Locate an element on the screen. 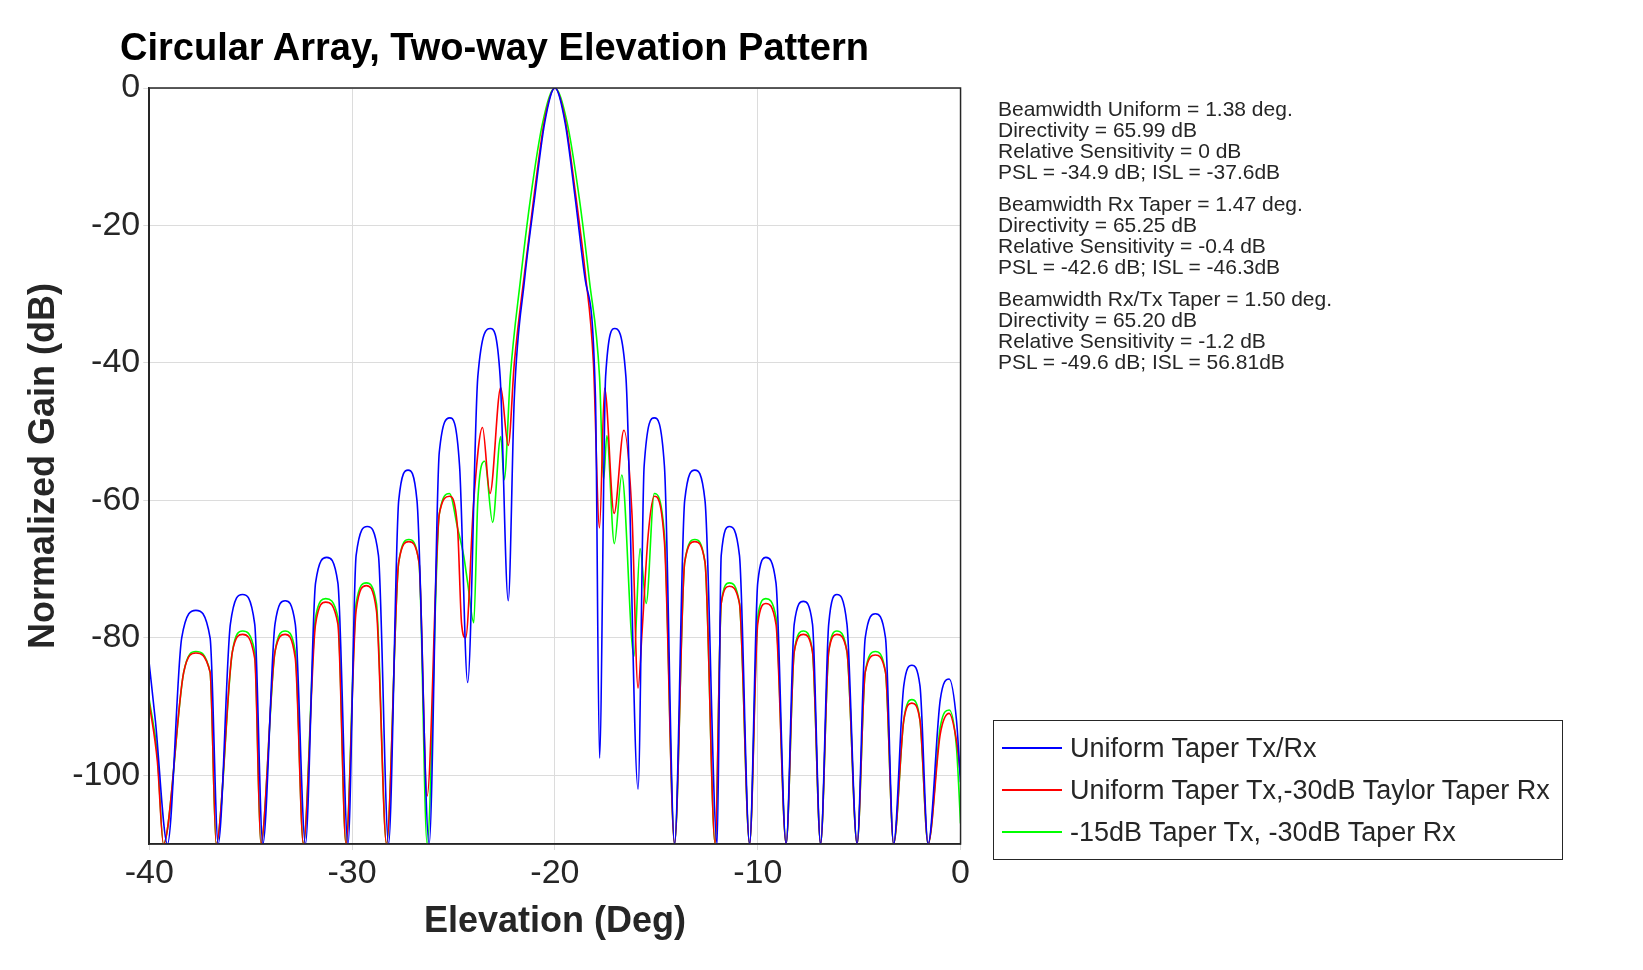 This screenshot has width=1643, height=970. y-tick-label: -40 is located at coordinates (116, 360).